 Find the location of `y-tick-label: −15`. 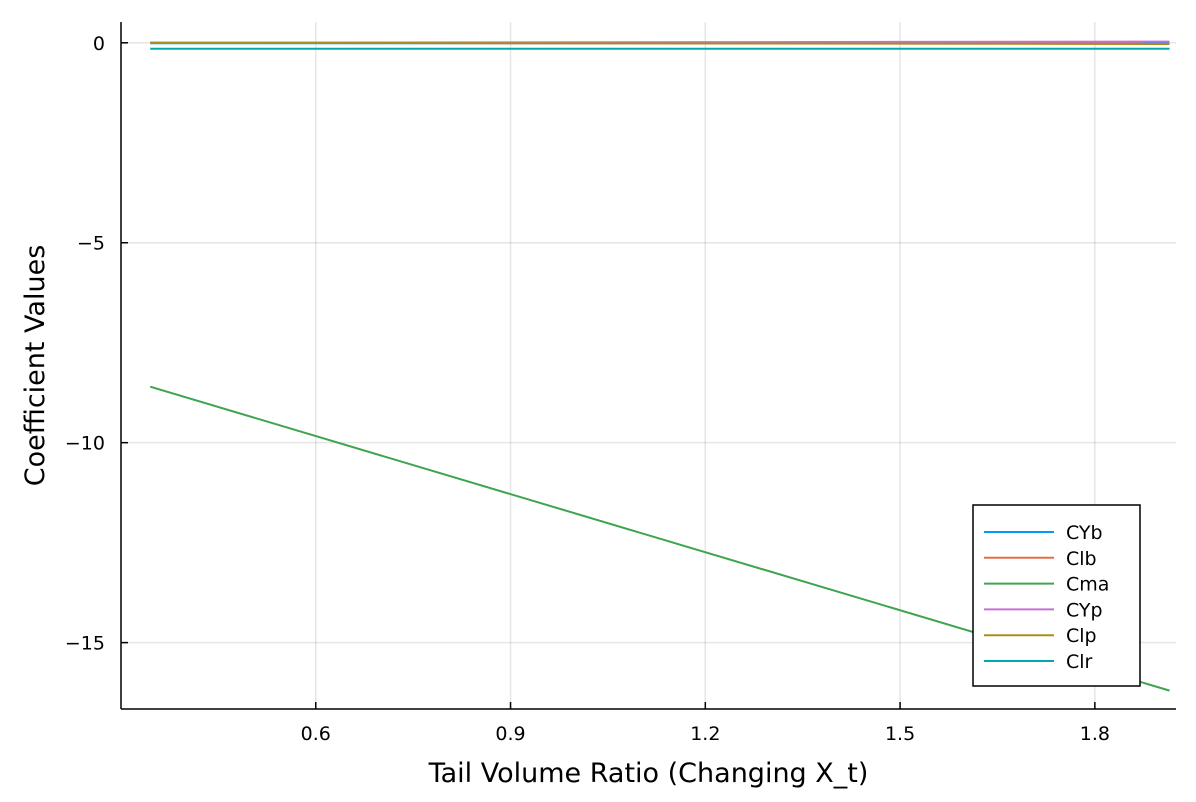

y-tick-label: −15 is located at coordinates (85, 644).